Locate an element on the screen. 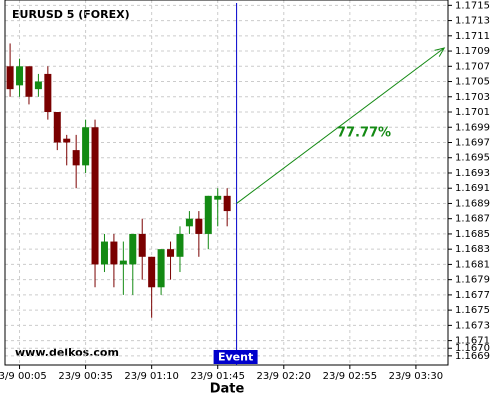 The image size is (500, 404). y-tick-label: 1.1715 is located at coordinates (472, 5).